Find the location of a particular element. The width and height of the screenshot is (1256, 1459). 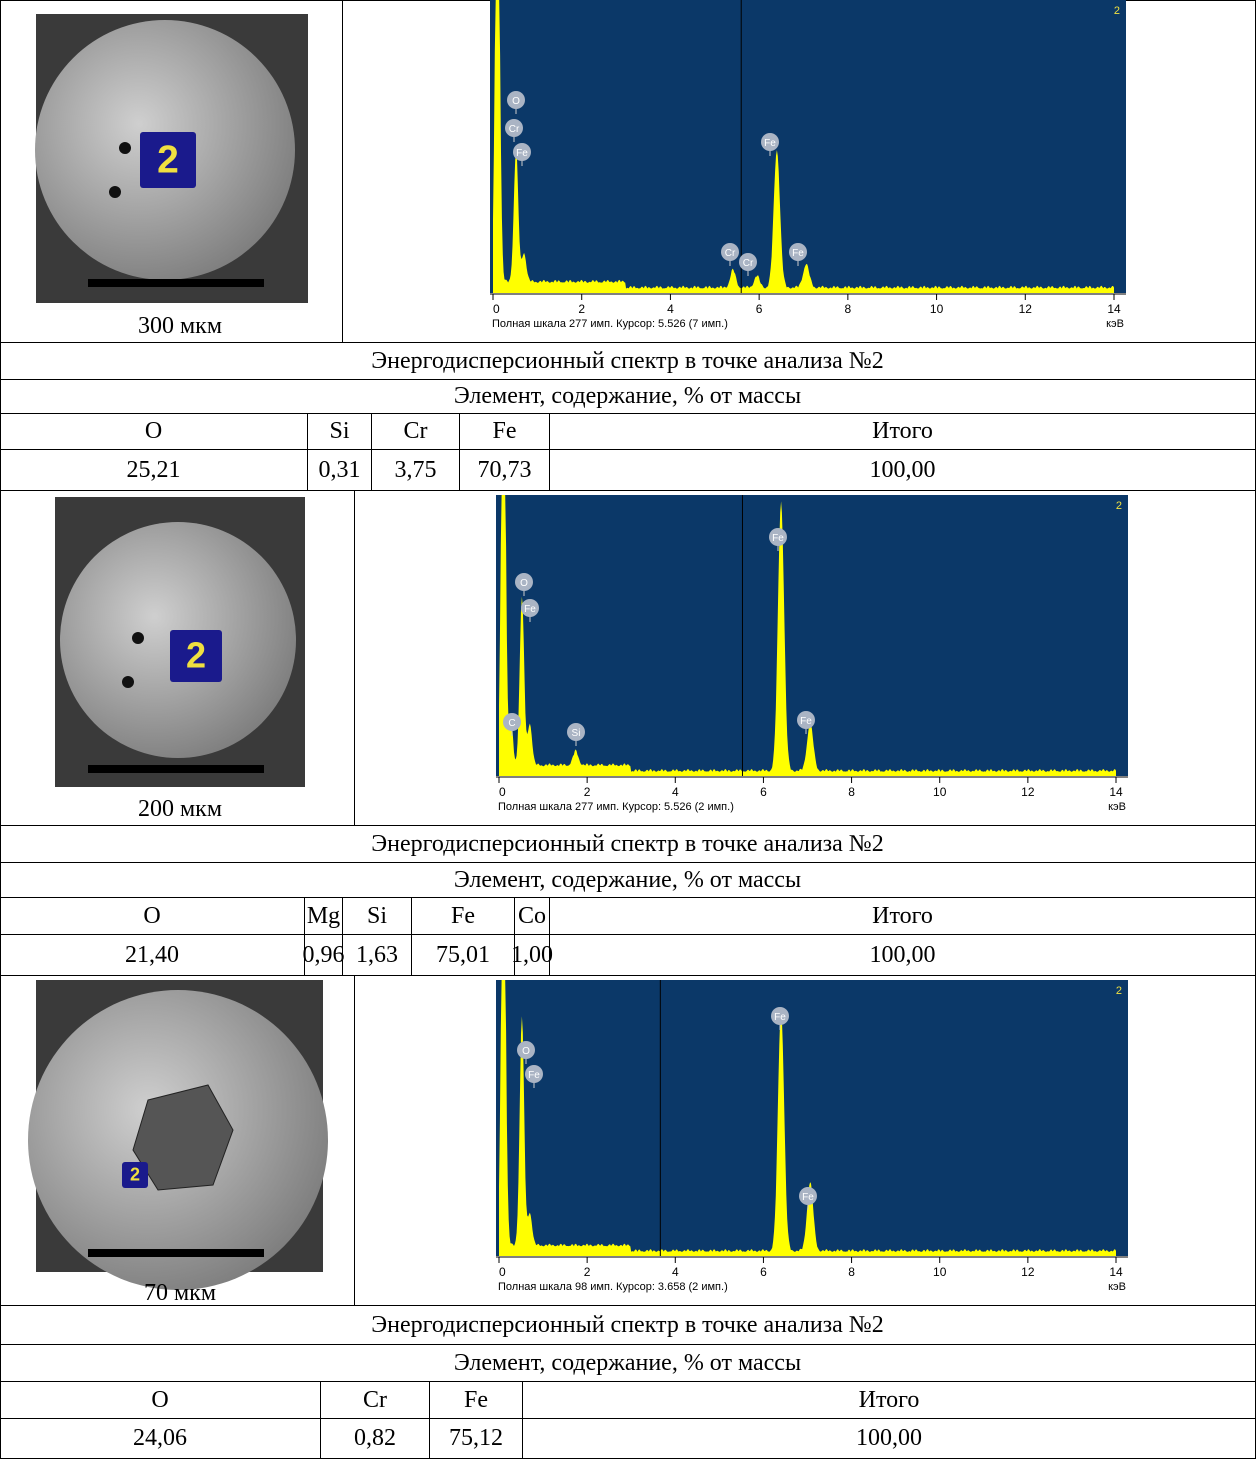

value-cell: 0,82 is located at coordinates (375, 1439).